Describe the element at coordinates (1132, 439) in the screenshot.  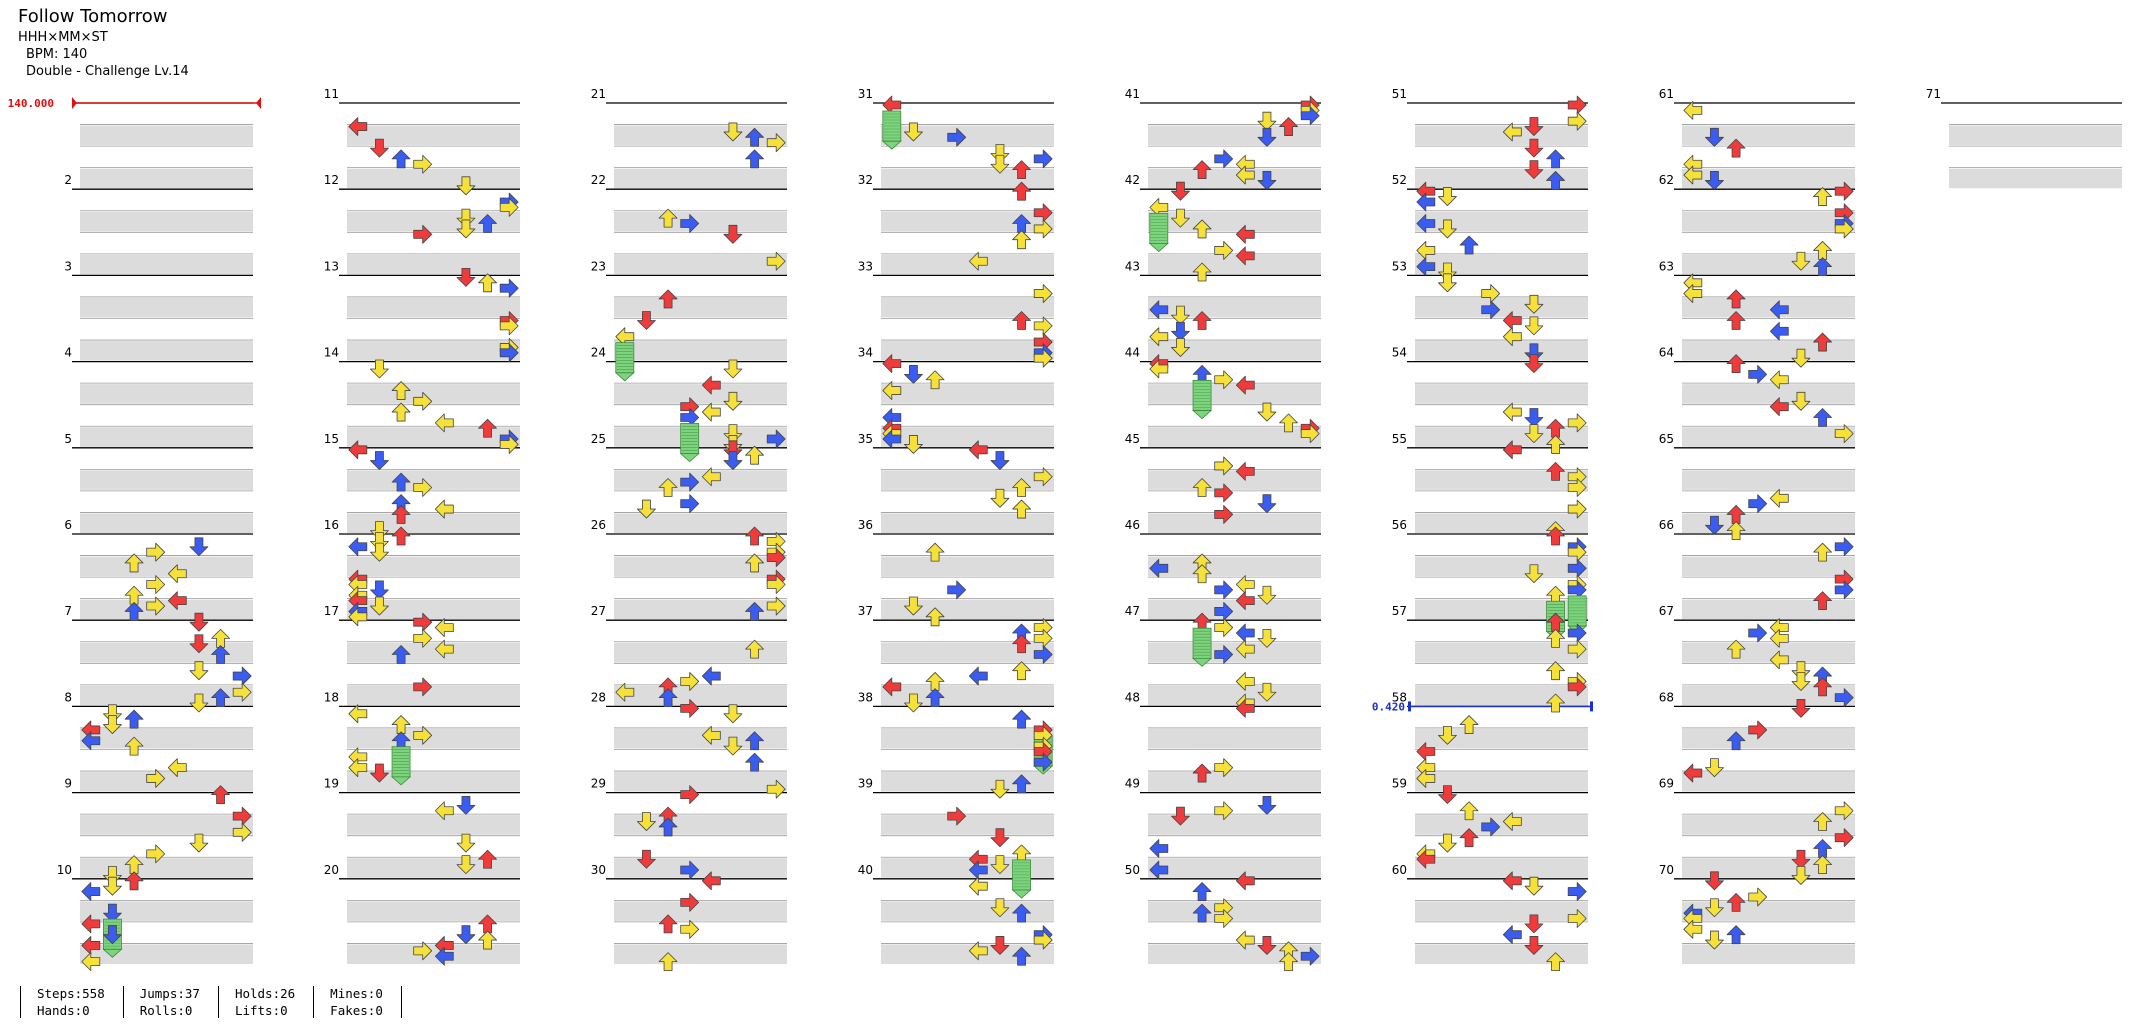
I see `measure-number: 45` at that location.